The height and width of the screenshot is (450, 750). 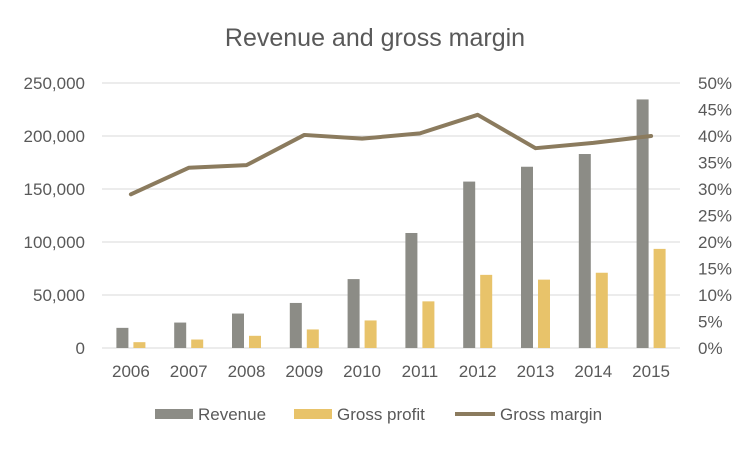 I want to click on x-tick-label: 2014, so click(x=593, y=371).